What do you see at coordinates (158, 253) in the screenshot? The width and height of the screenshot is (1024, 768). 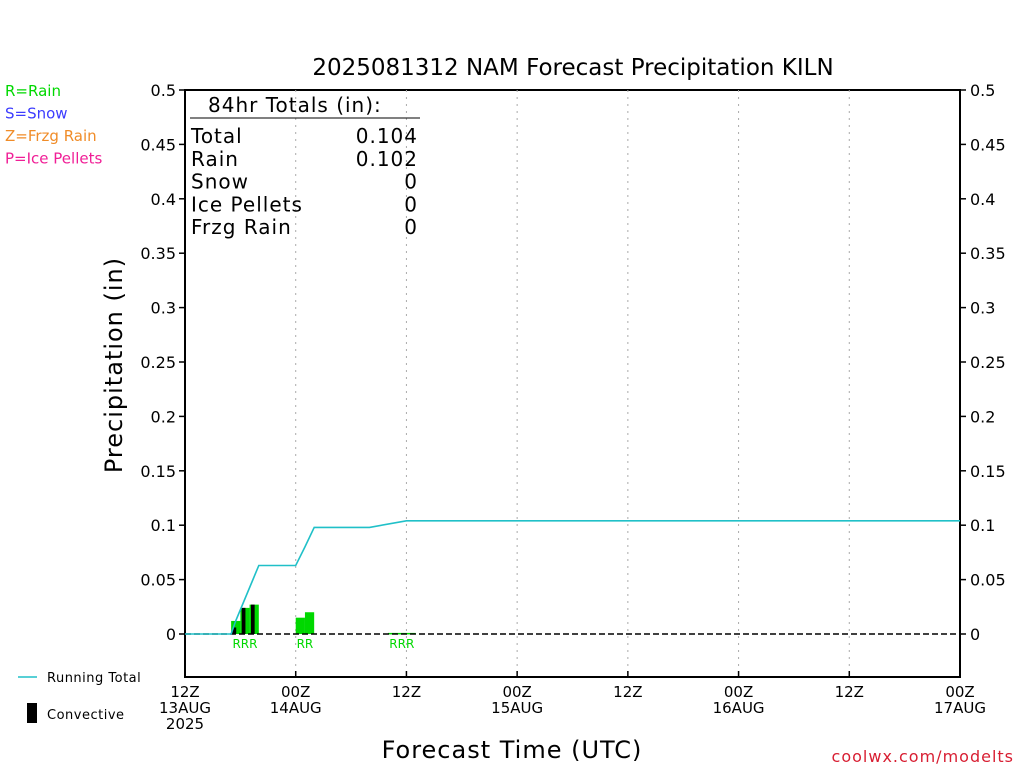 I see `y-tick-label-left: 0.35` at bounding box center [158, 253].